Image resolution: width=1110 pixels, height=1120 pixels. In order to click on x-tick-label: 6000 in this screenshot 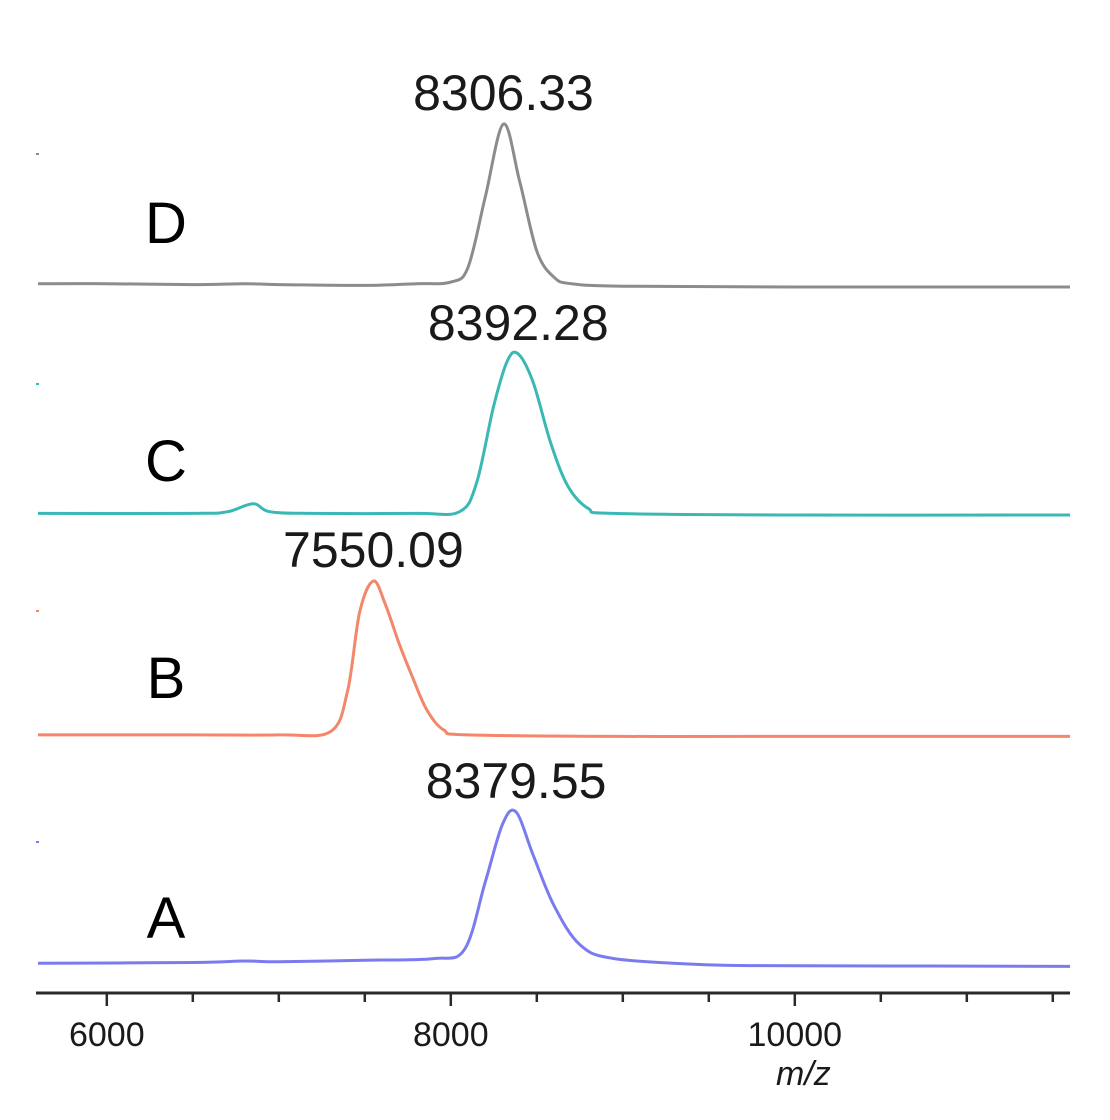, I will do `click(107, 1035)`.